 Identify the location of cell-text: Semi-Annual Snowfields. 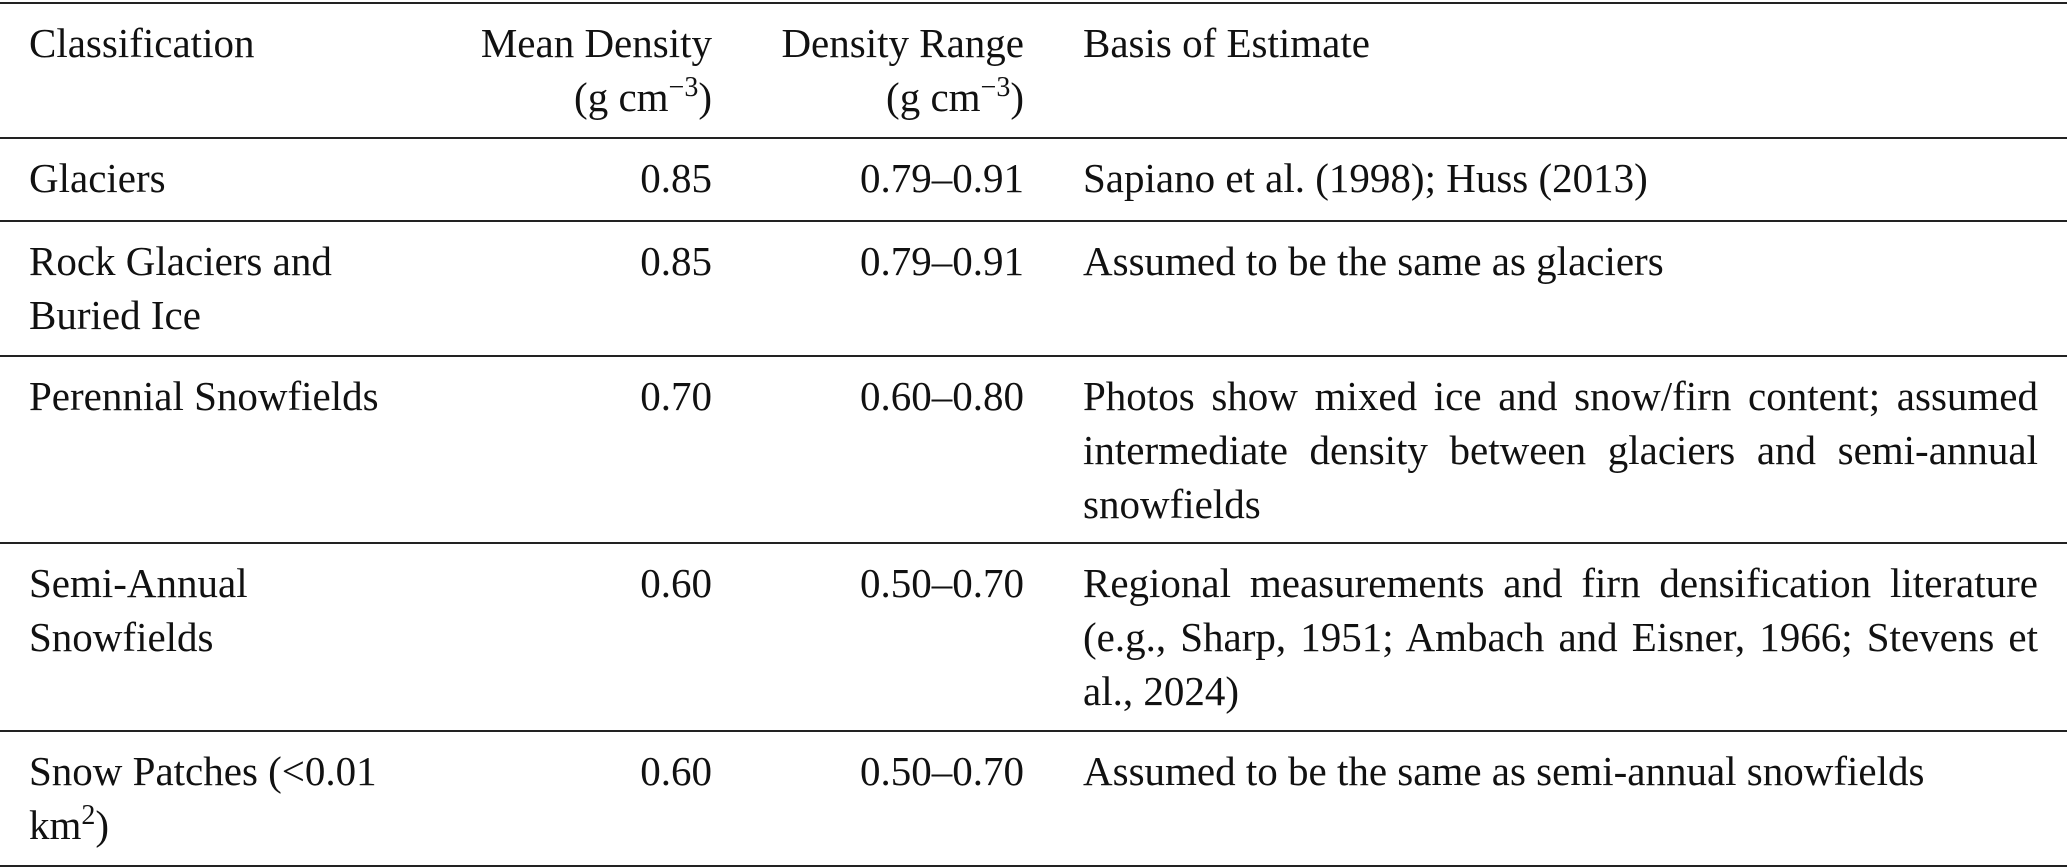
(138, 610).